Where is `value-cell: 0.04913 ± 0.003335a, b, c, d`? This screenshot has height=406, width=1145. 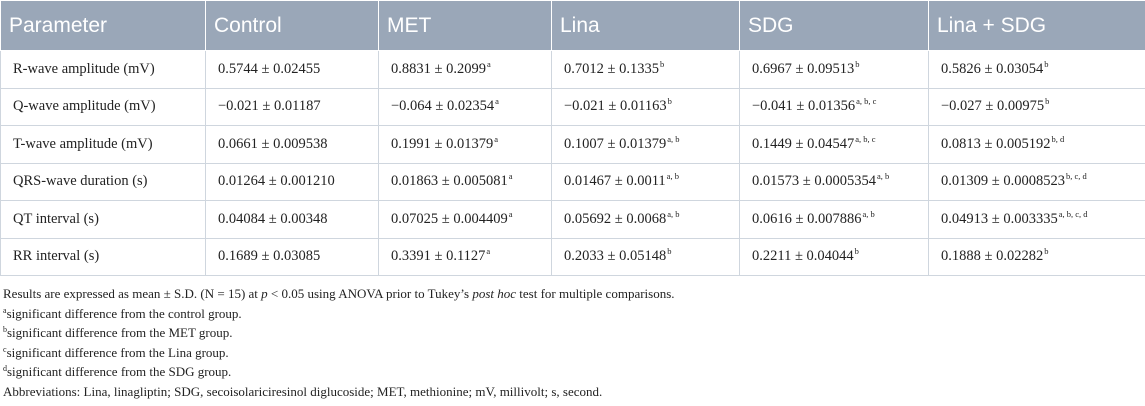
value-cell: 0.04913 ± 0.003335a, b, c, d is located at coordinates (1036, 219).